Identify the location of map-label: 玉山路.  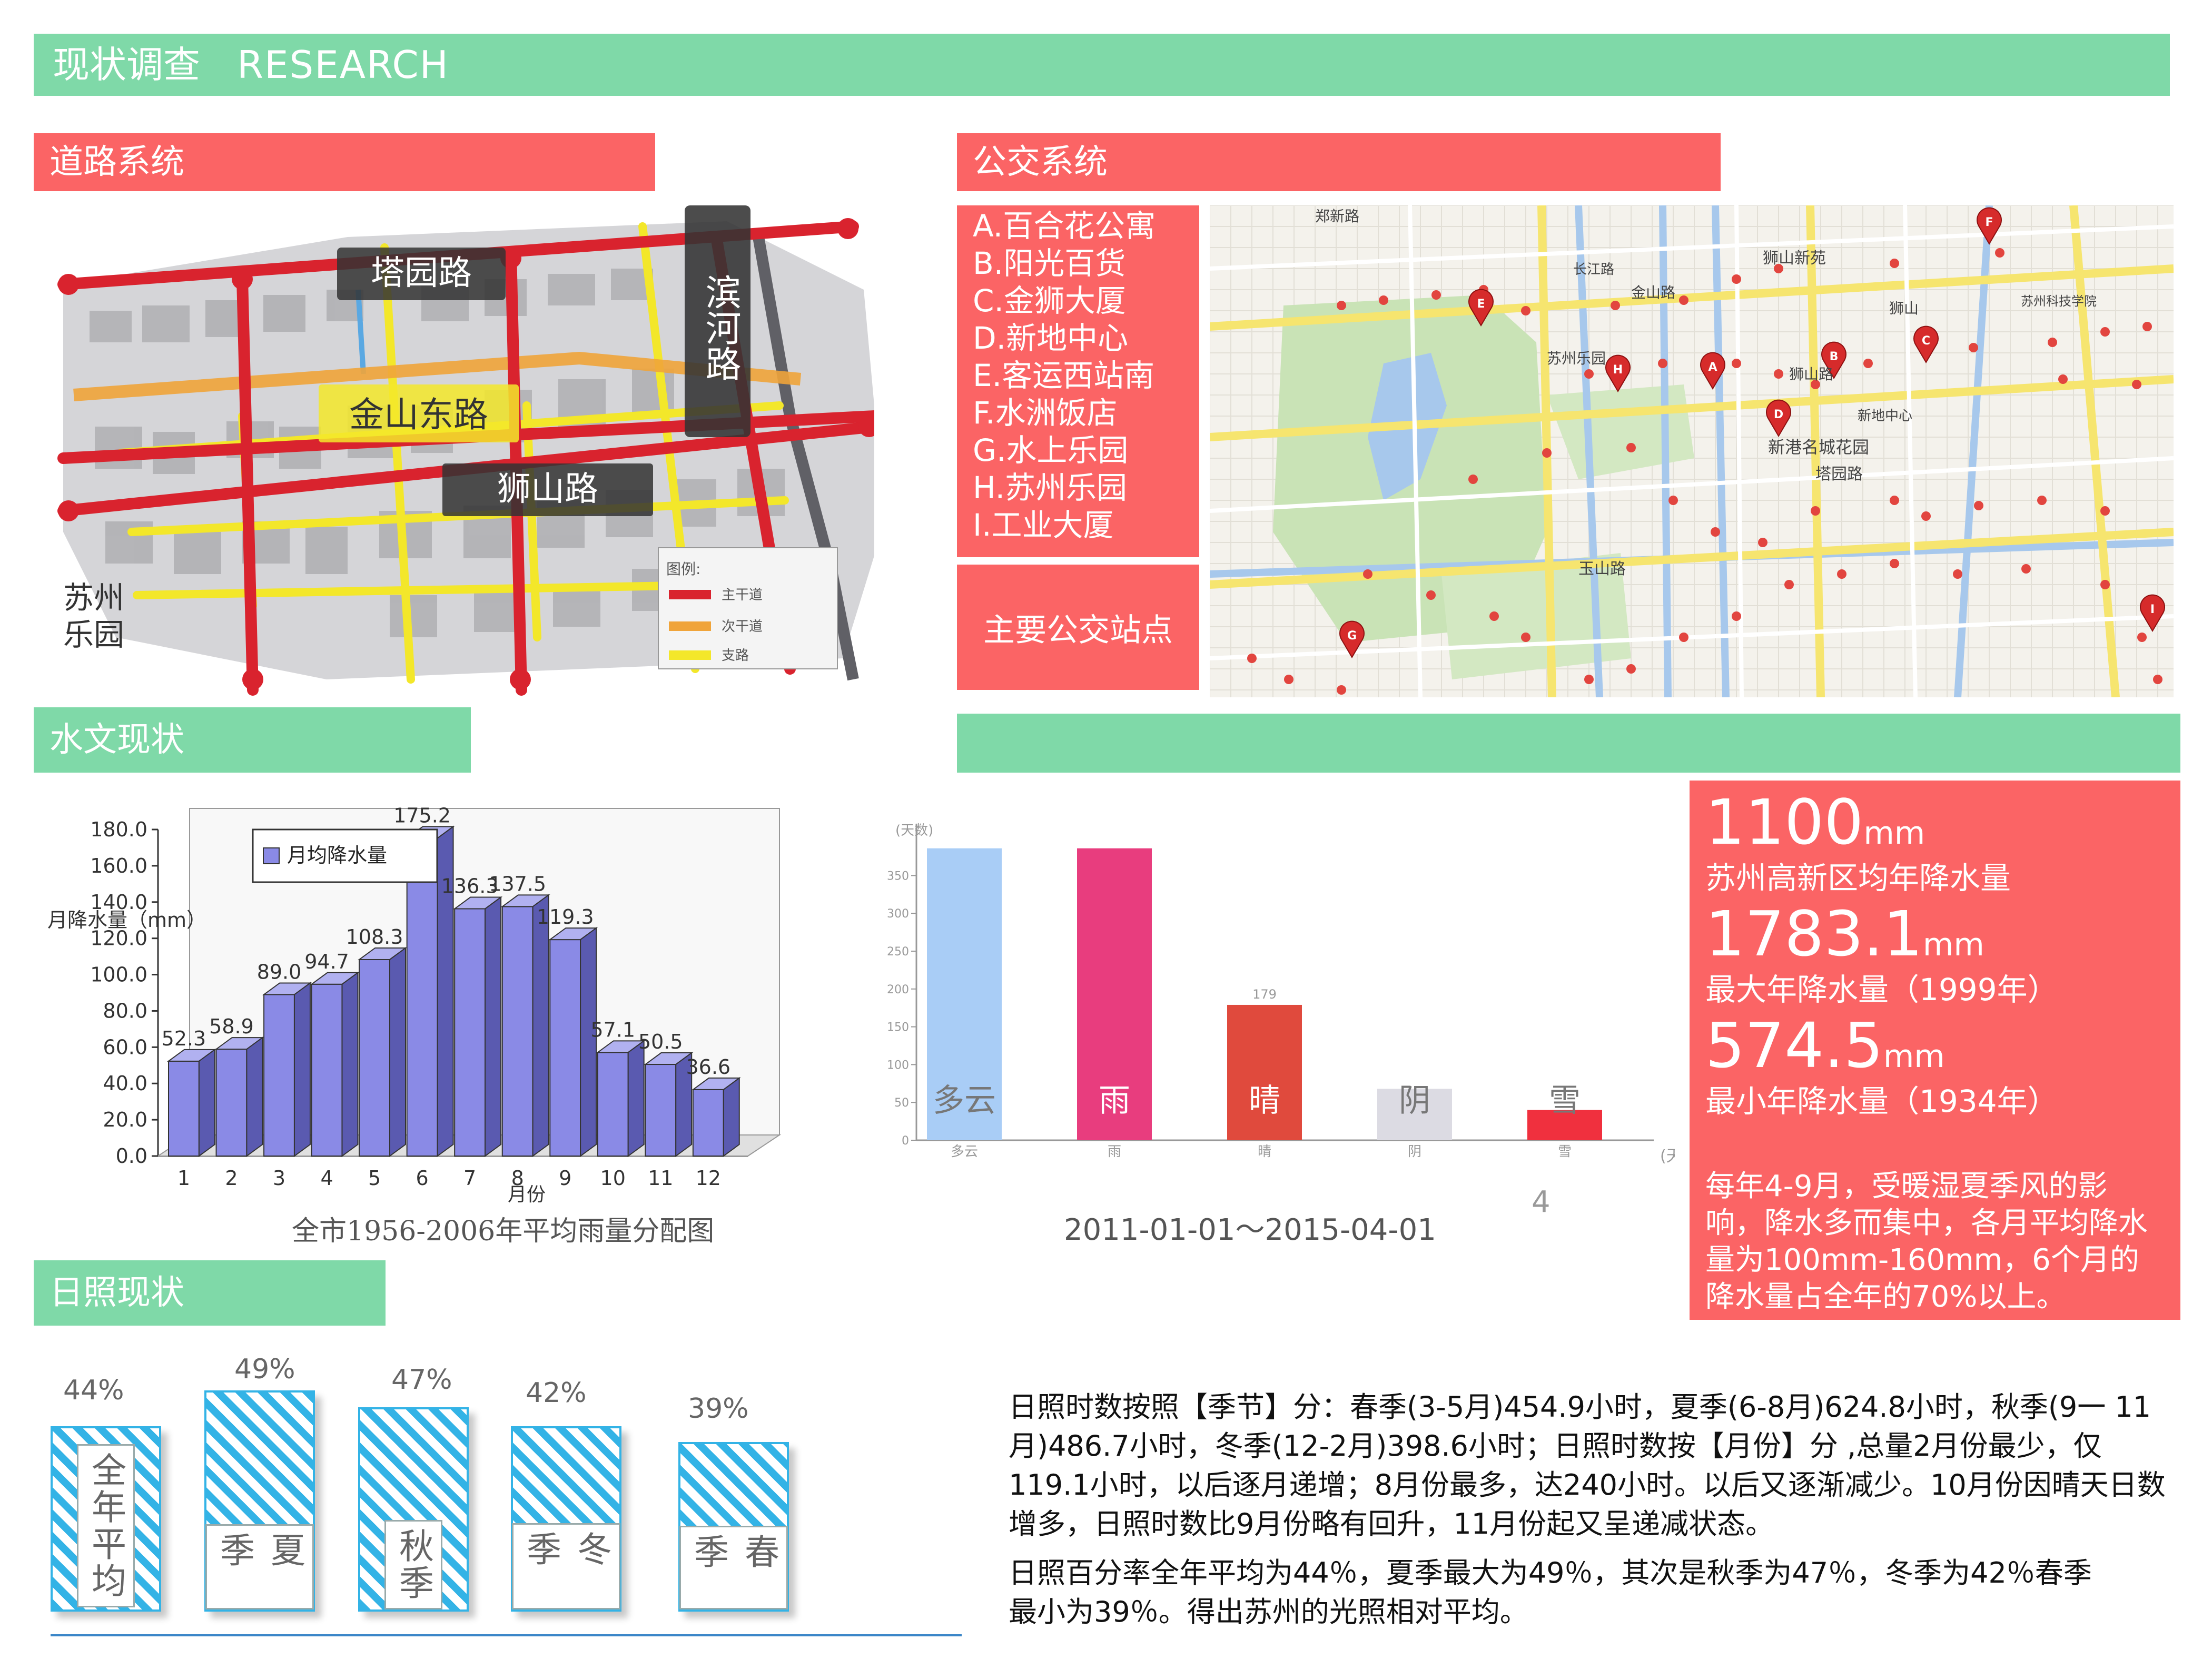
(1602, 569).